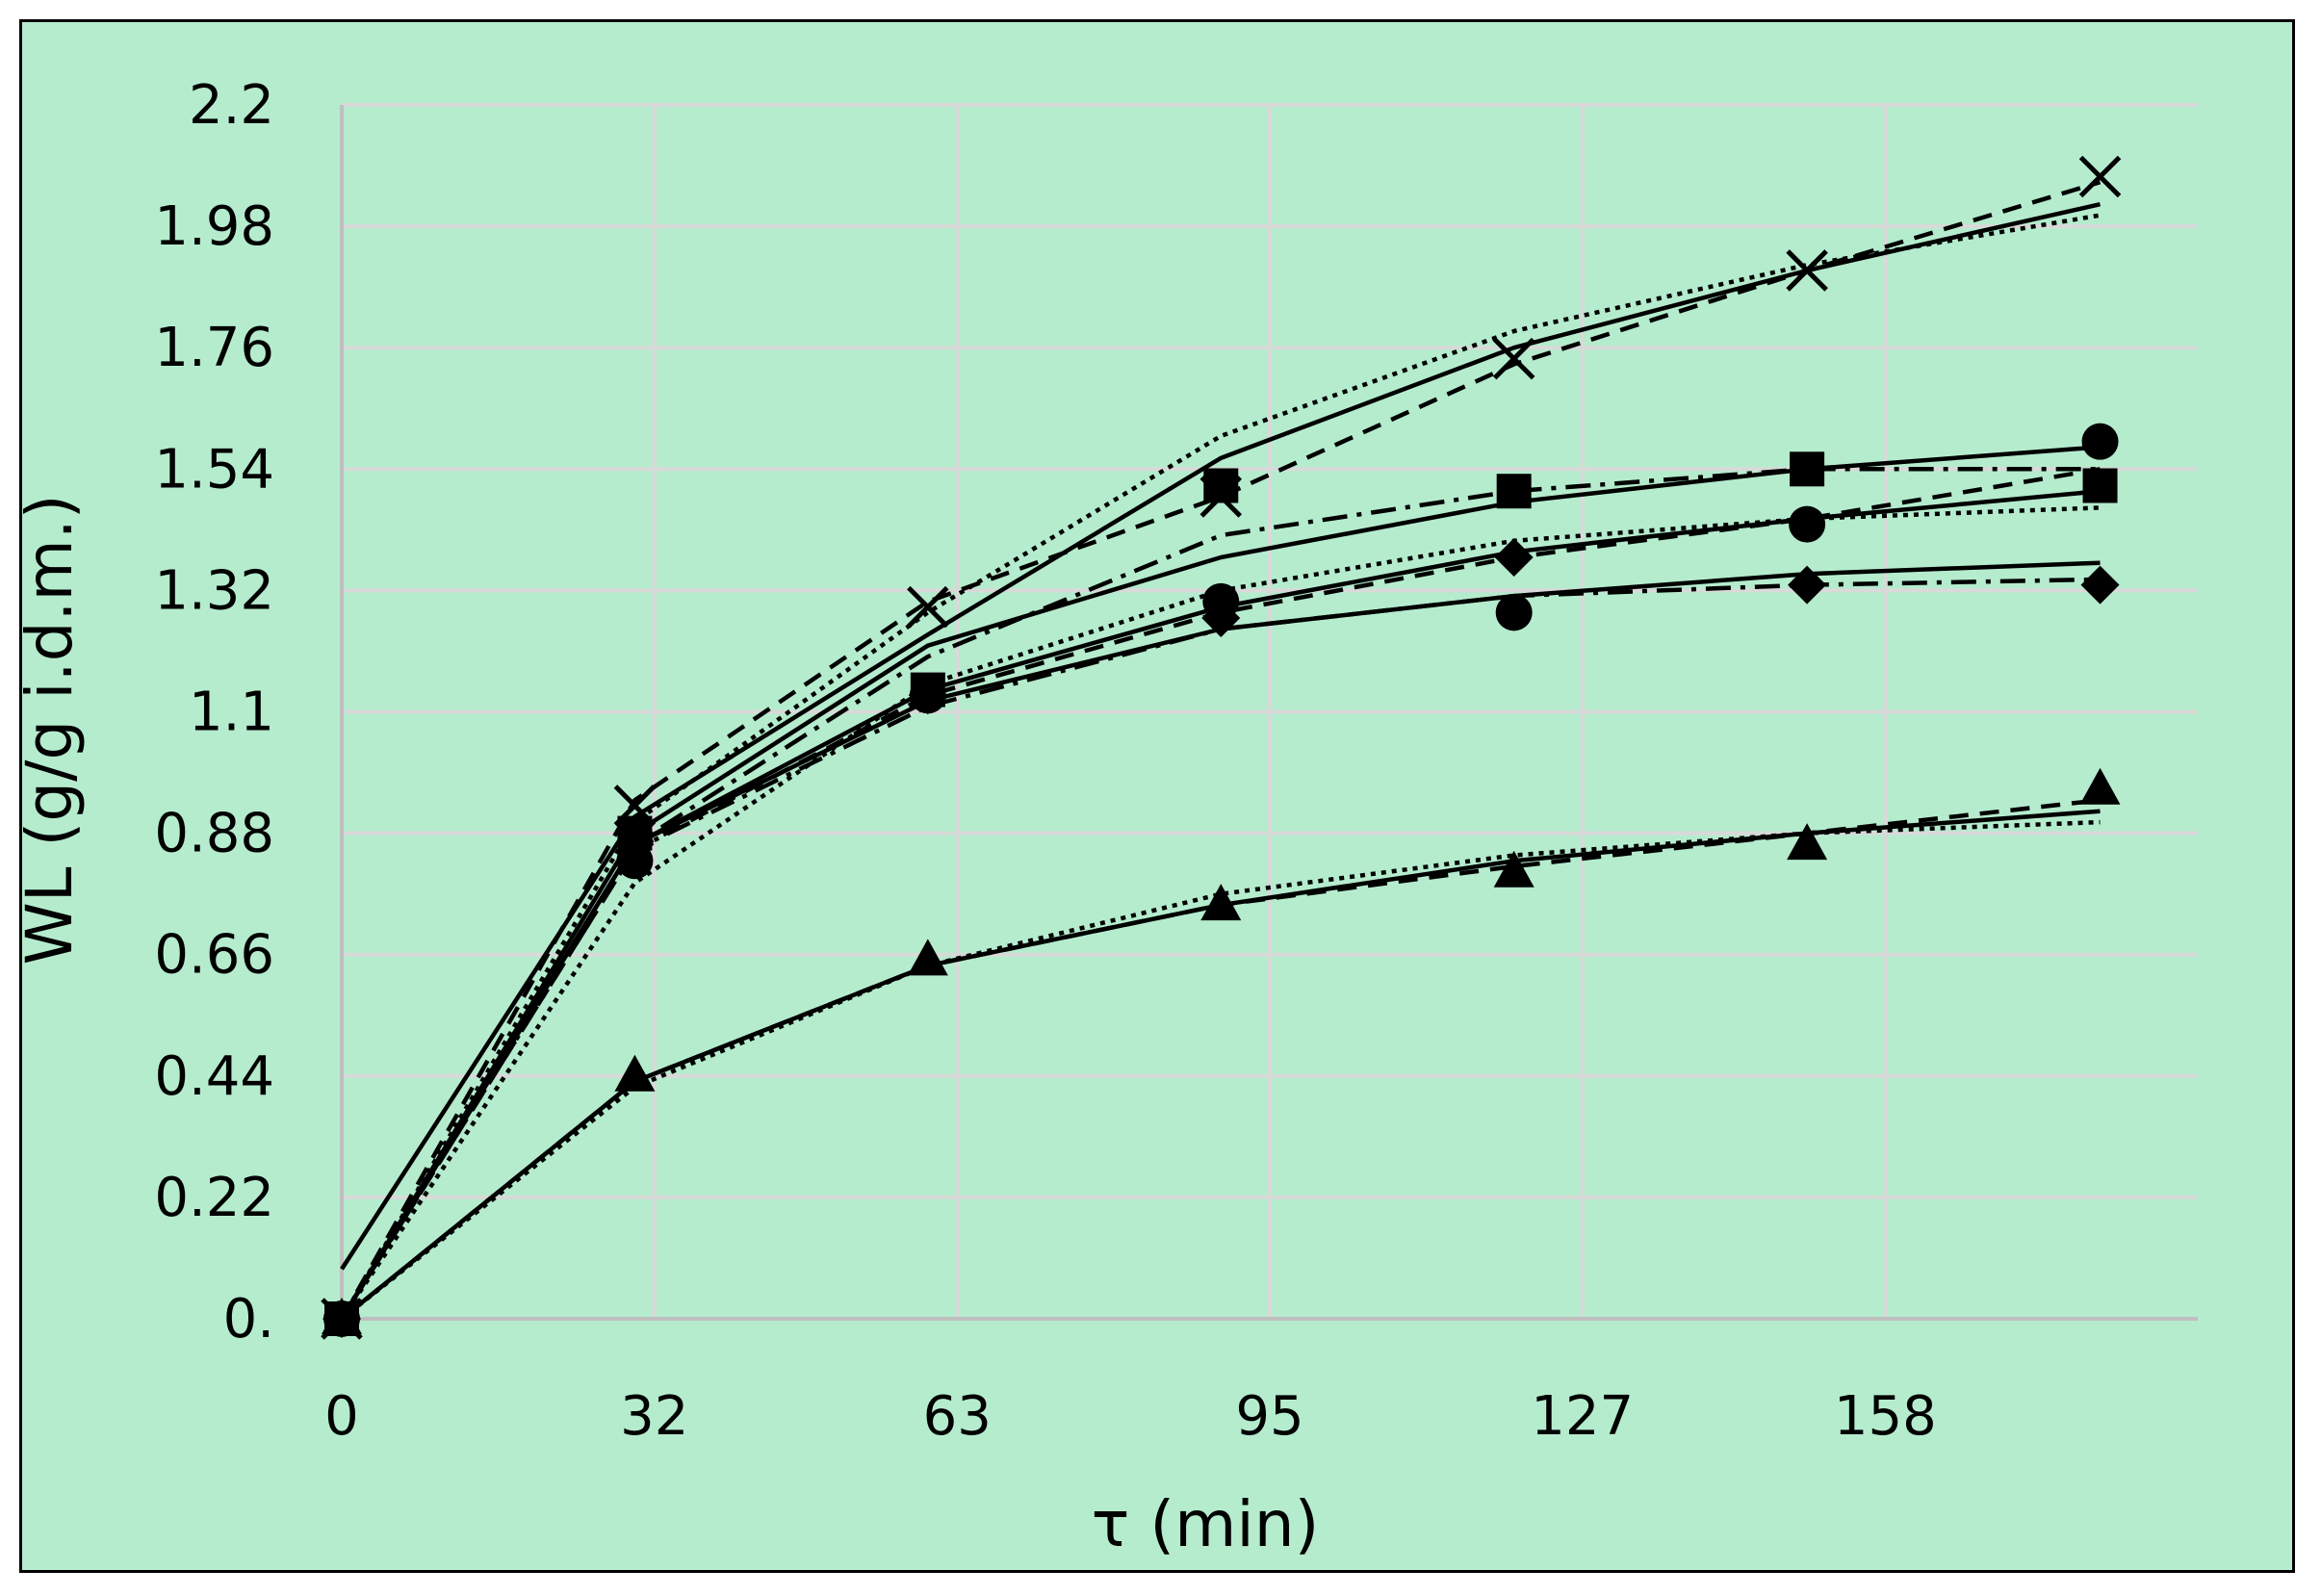  Describe the element at coordinates (214, 955) in the screenshot. I see `y-tick-label: 0.66` at that location.